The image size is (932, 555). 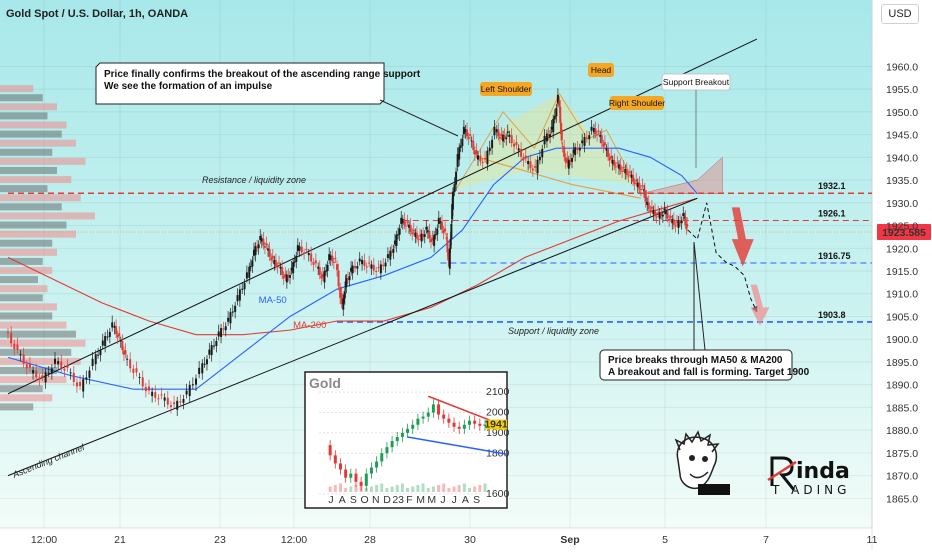 I want to click on y-tick-label: 1925.0, so click(x=902, y=227).